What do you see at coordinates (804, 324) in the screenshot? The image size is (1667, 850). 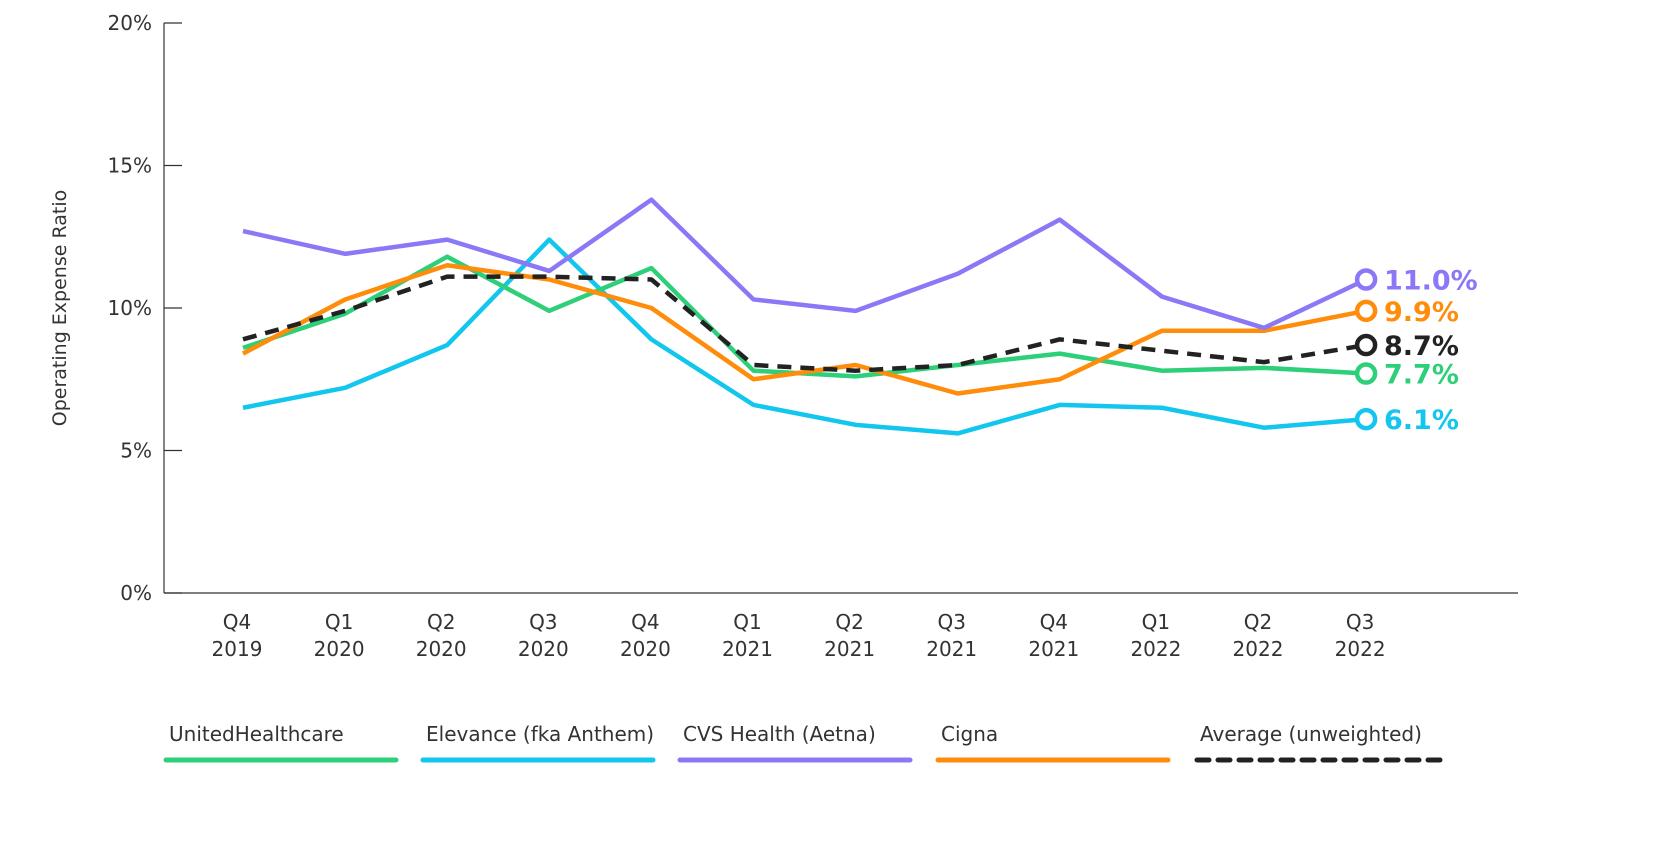 I see `series-line-average-unweighted-` at bounding box center [804, 324].